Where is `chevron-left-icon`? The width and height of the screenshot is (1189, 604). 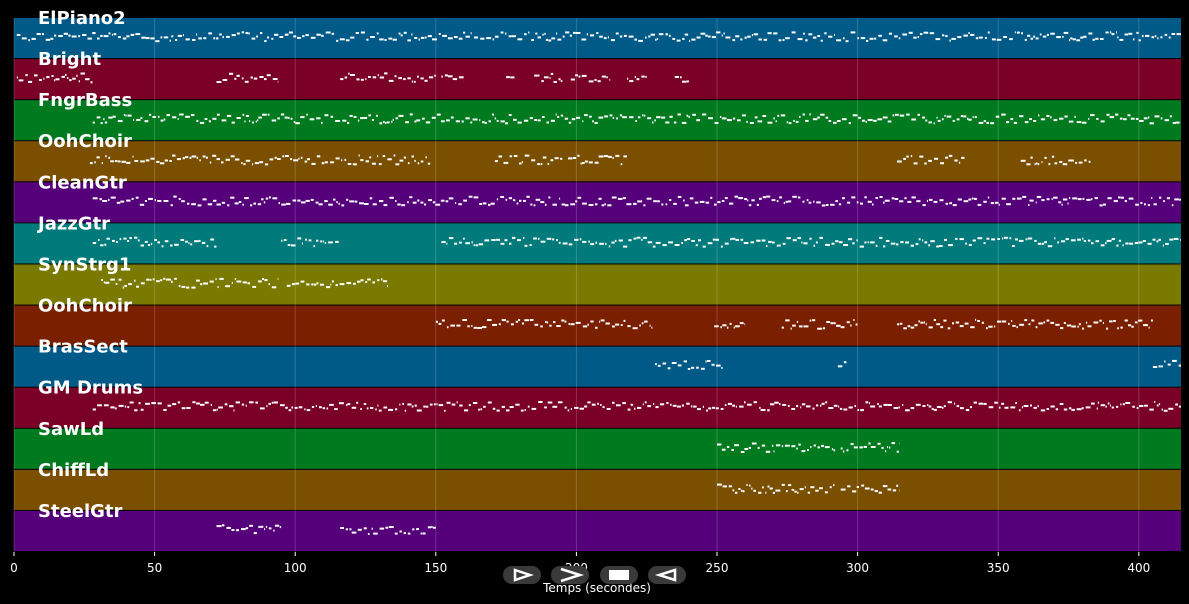 chevron-left-icon is located at coordinates (665, 575).